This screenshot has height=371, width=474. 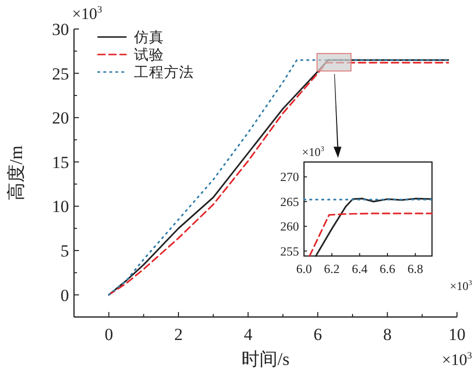 I want to click on x-tick-label: 0, so click(x=109, y=334).